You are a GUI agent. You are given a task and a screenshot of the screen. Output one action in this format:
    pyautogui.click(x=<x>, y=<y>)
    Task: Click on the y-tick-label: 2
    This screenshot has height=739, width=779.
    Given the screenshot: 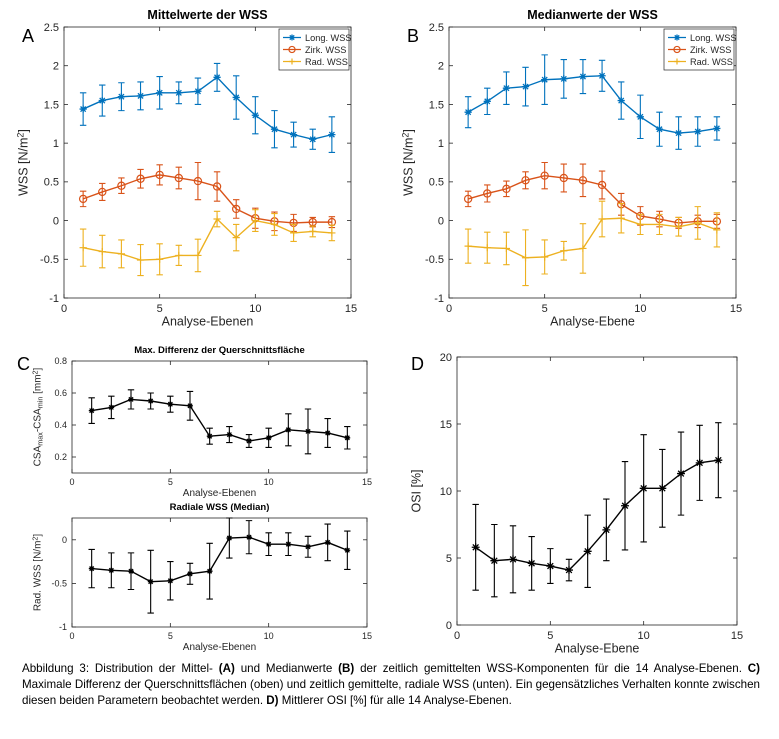 What is the action you would take?
    pyautogui.click(x=441, y=67)
    